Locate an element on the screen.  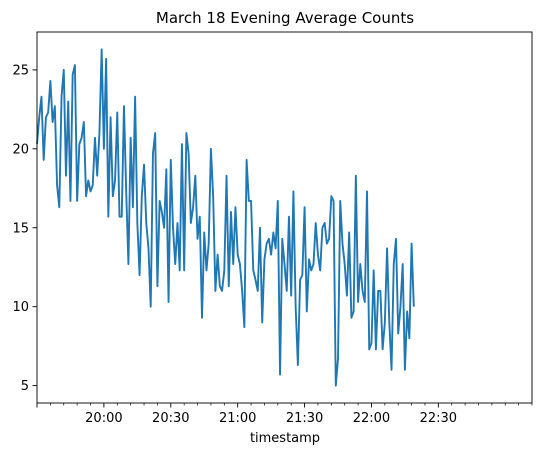
y-tick-label: 5 is located at coordinates (25, 386).